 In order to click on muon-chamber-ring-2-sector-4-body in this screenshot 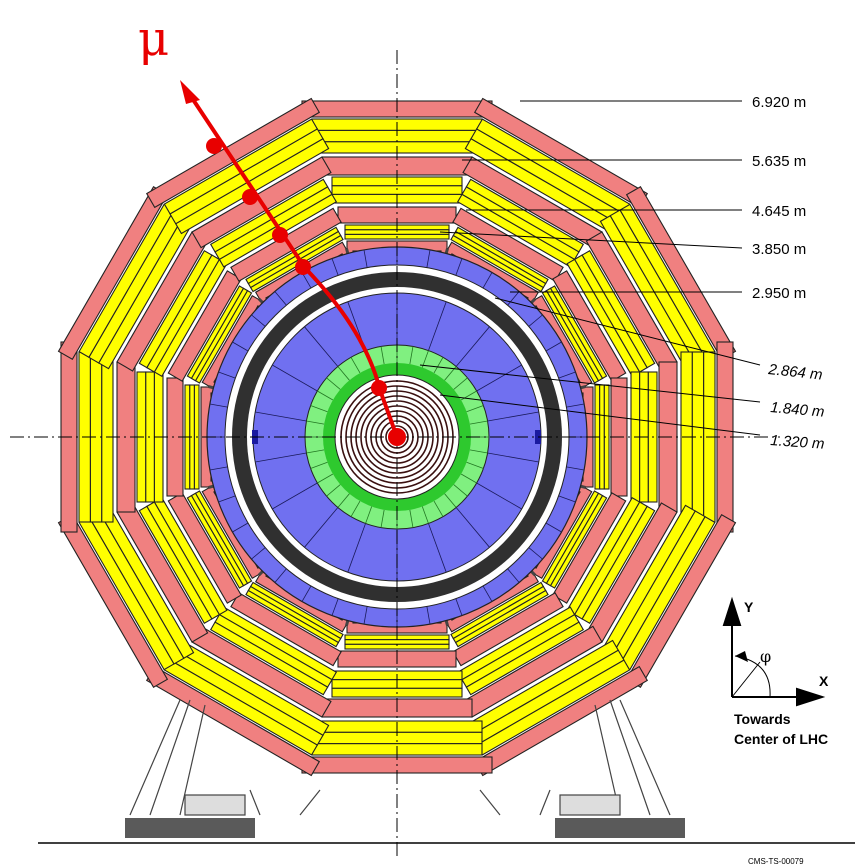, I will do `click(589, 548)`.